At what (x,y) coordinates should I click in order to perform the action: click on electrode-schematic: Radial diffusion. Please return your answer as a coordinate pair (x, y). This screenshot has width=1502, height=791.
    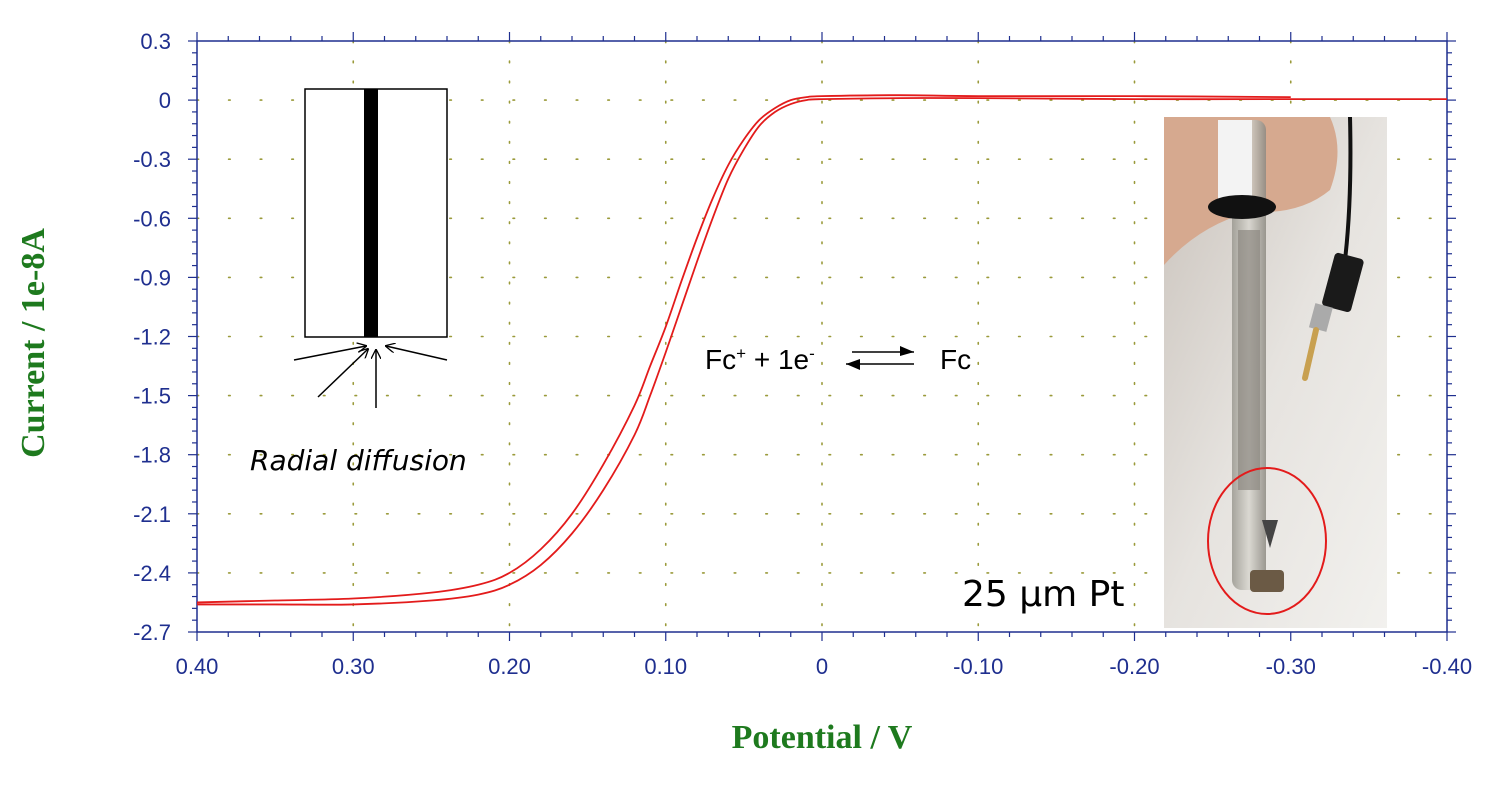
    Looking at the image, I should click on (358, 282).